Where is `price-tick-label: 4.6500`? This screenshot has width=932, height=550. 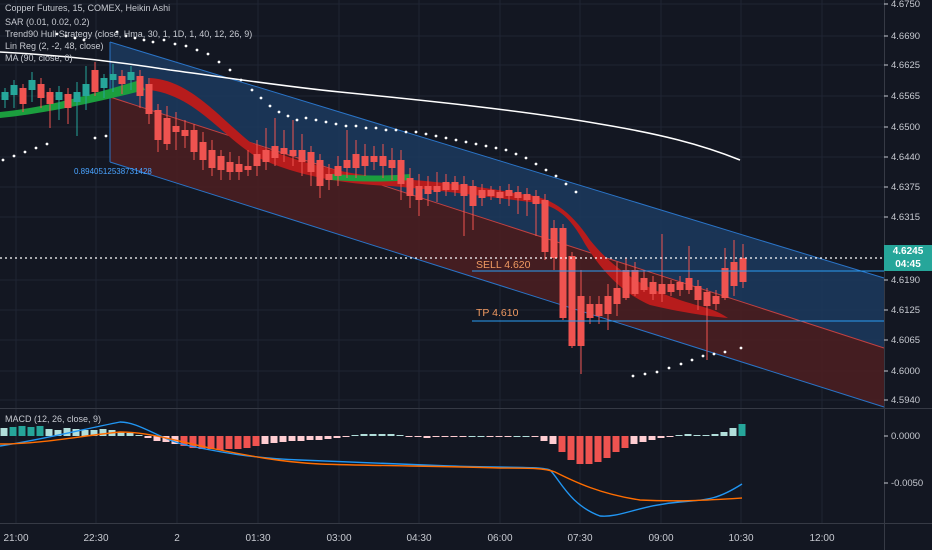
price-tick-label: 4.6500 is located at coordinates (905, 127).